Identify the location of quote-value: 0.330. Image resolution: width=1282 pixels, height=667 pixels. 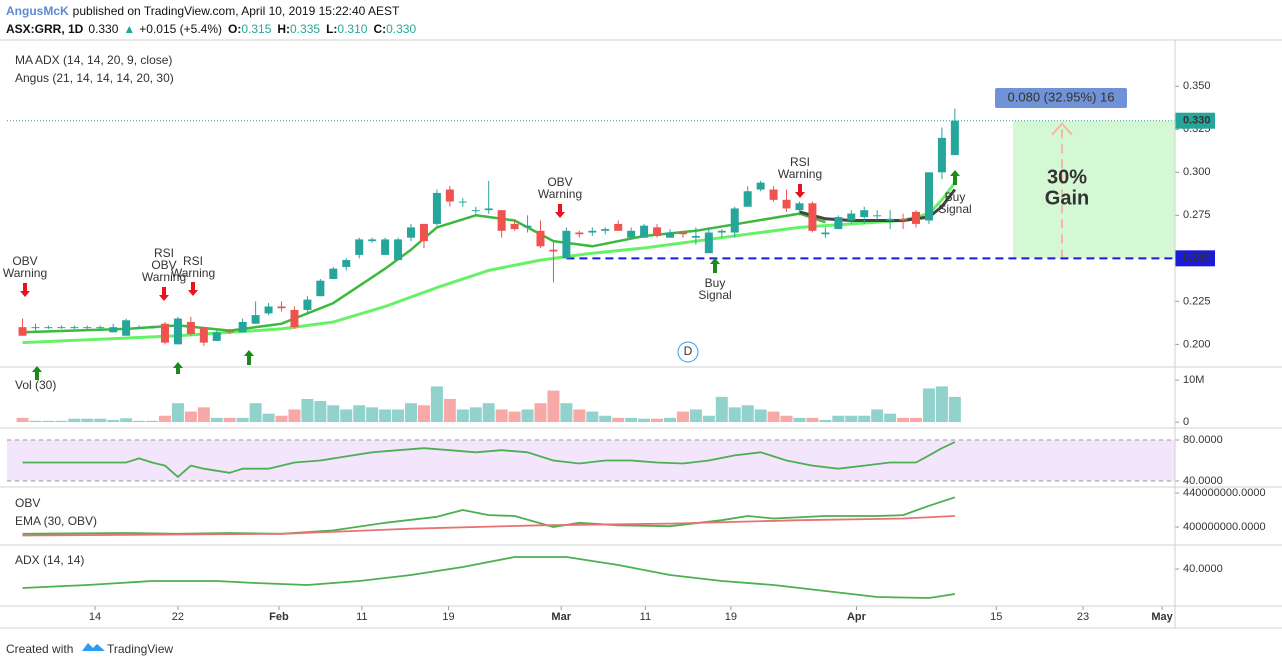
(401, 29).